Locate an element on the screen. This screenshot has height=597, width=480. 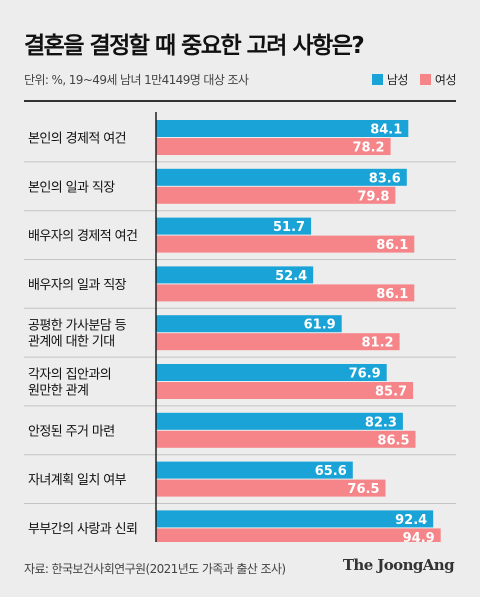
data-label-female-0: 78.2 is located at coordinates (369, 148).